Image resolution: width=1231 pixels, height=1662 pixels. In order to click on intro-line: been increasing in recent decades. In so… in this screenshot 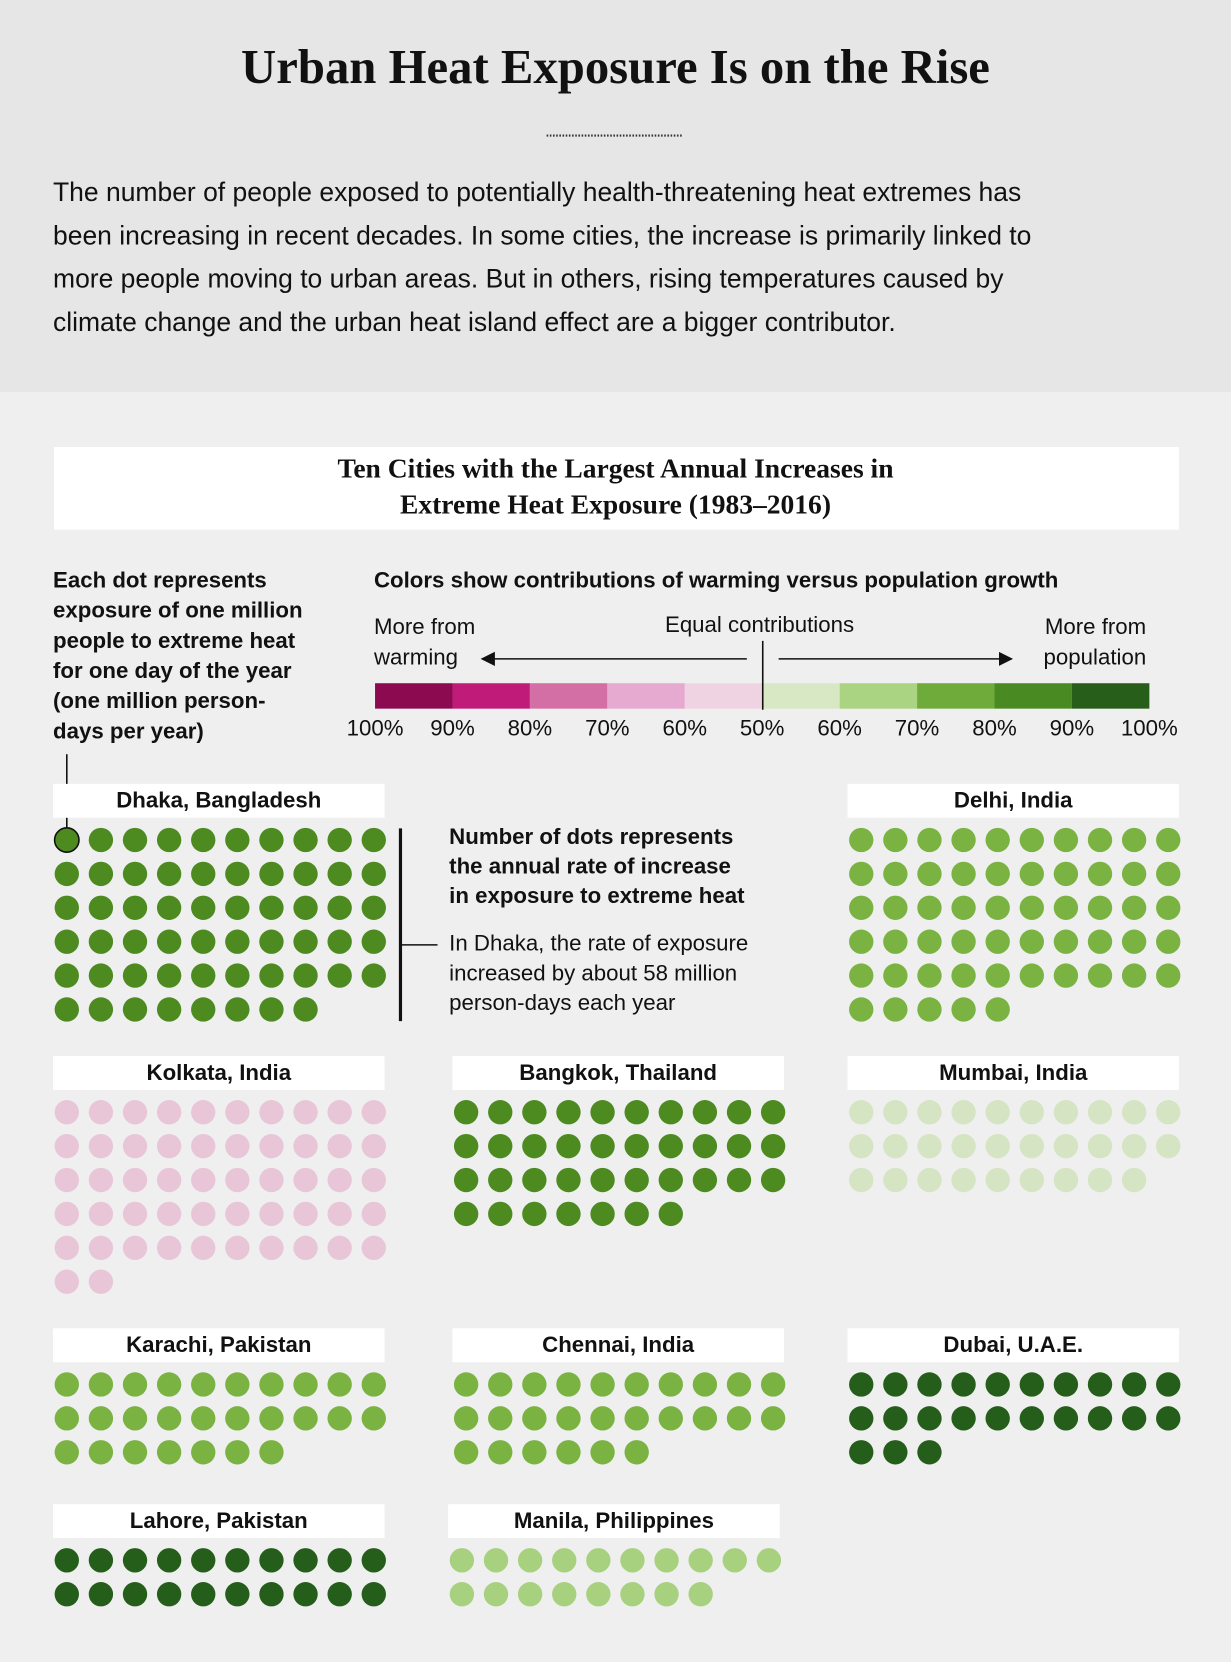, I will do `click(542, 235)`.